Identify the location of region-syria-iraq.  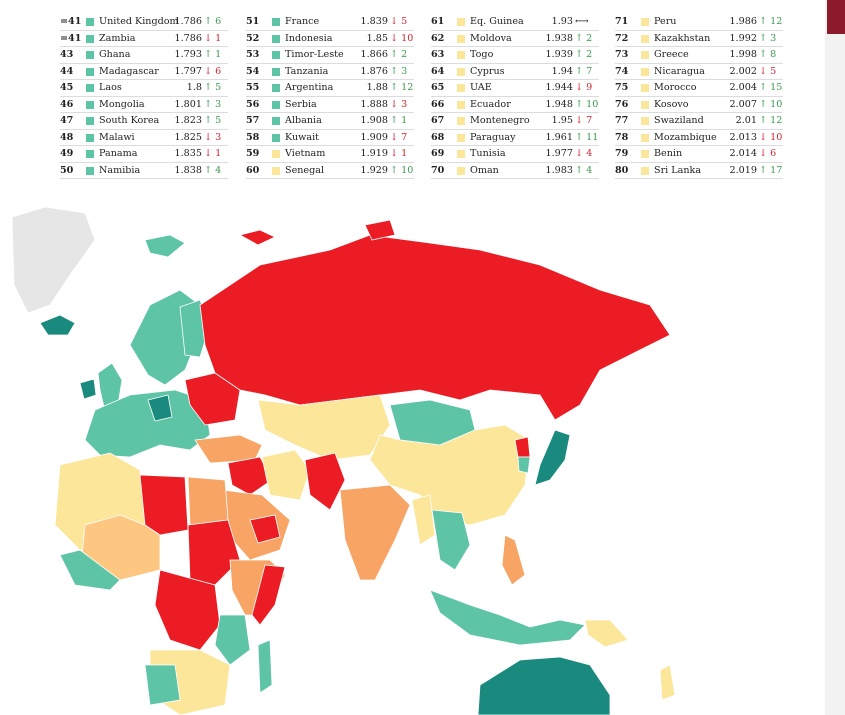
(250, 476).